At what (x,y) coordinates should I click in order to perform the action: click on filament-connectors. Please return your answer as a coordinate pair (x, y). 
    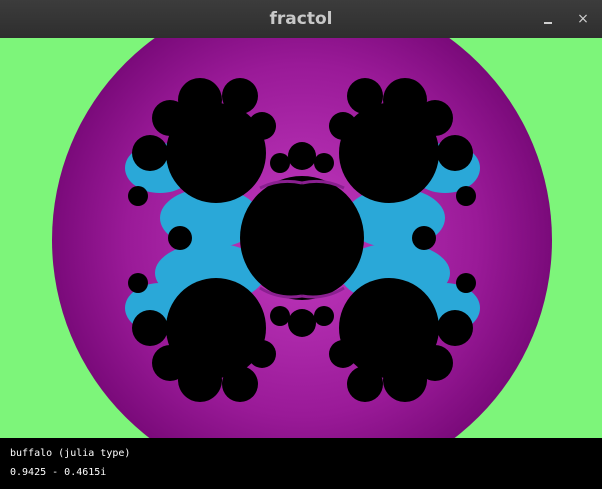
    Looking at the image, I should click on (302, 239).